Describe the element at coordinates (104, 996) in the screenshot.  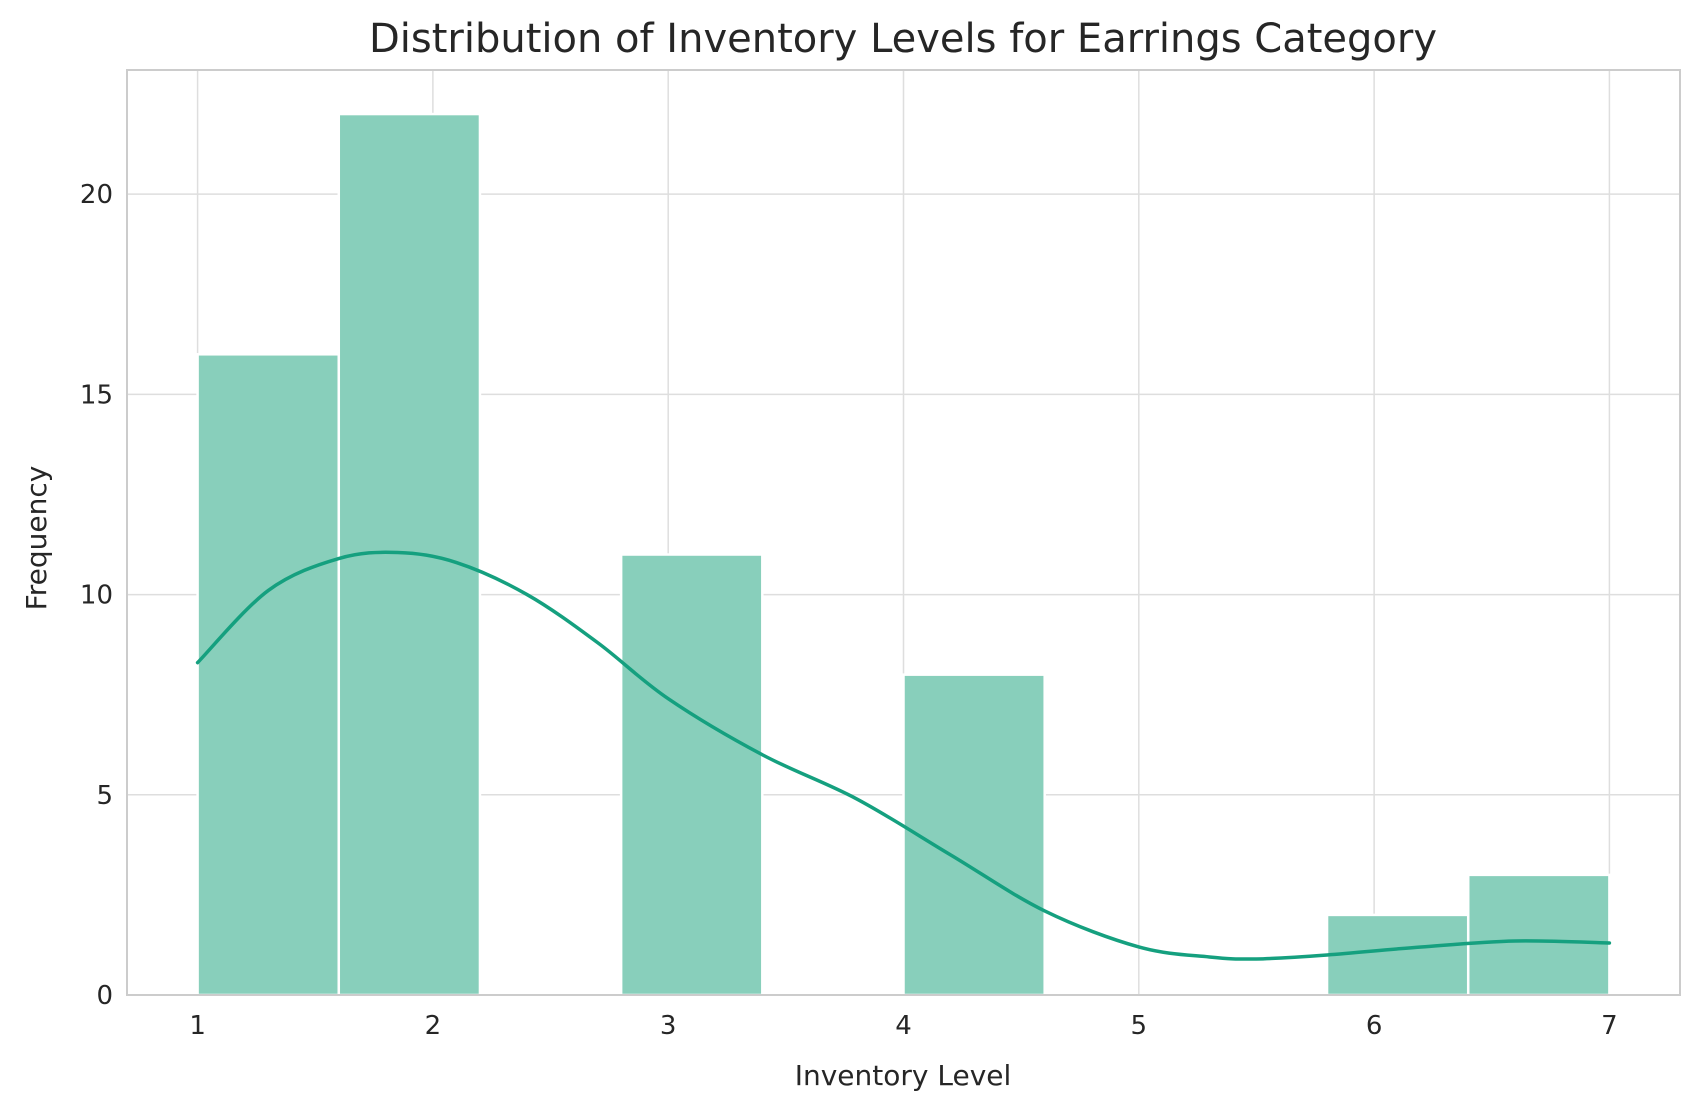
I see `y-tick-label: 0` at that location.